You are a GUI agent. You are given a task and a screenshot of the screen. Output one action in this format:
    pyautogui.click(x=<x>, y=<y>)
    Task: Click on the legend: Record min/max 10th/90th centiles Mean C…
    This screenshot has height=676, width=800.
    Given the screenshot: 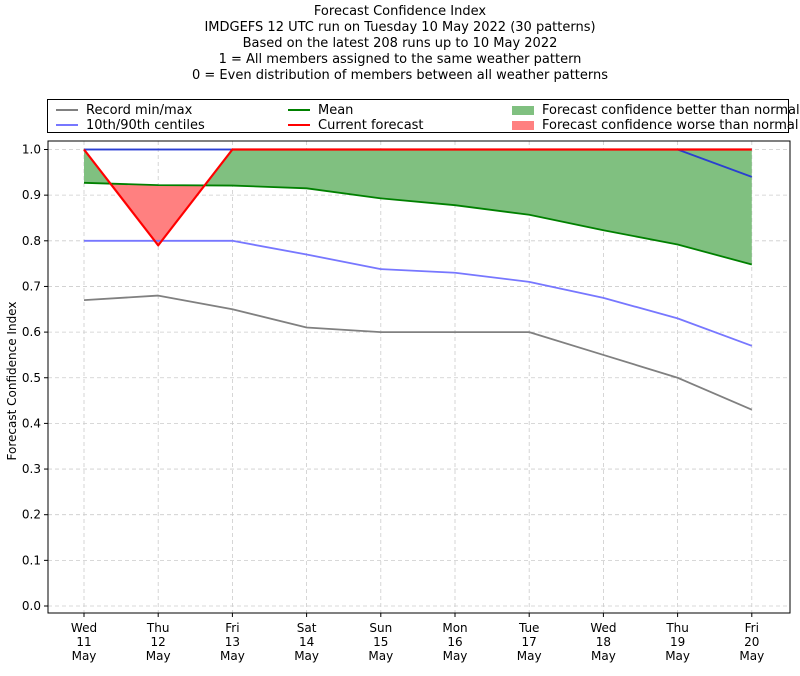 What is the action you would take?
    pyautogui.click(x=423, y=116)
    